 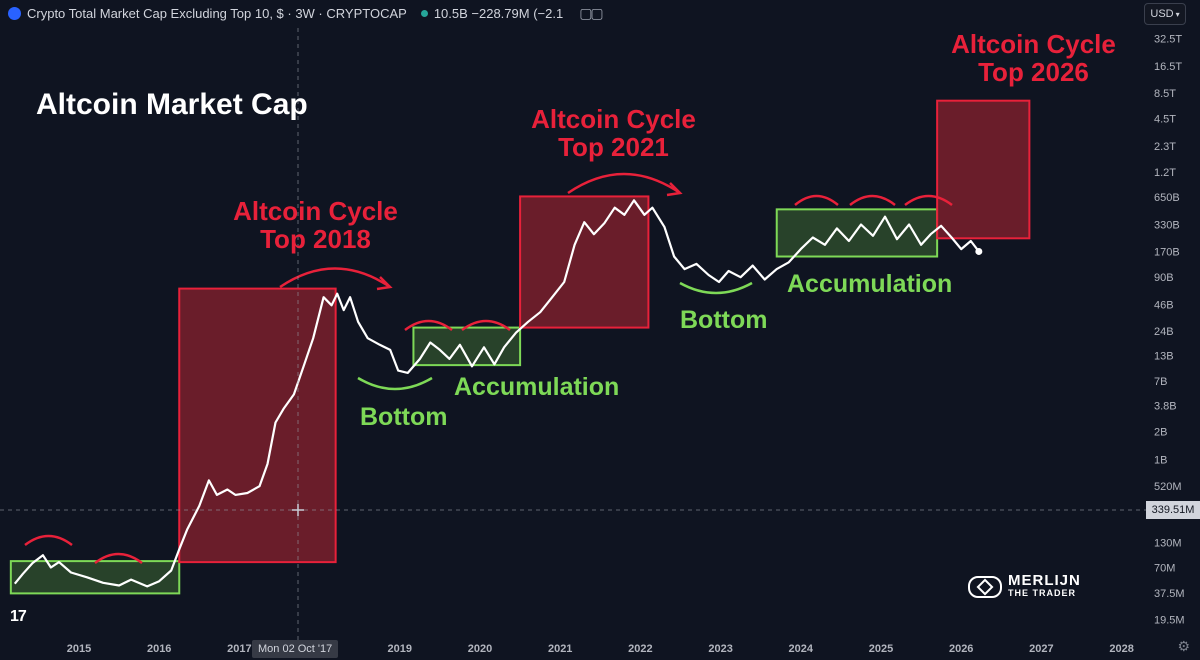 What do you see at coordinates (1165, 120) in the screenshot?
I see `y-axis-tick-label: 4.5T` at bounding box center [1165, 120].